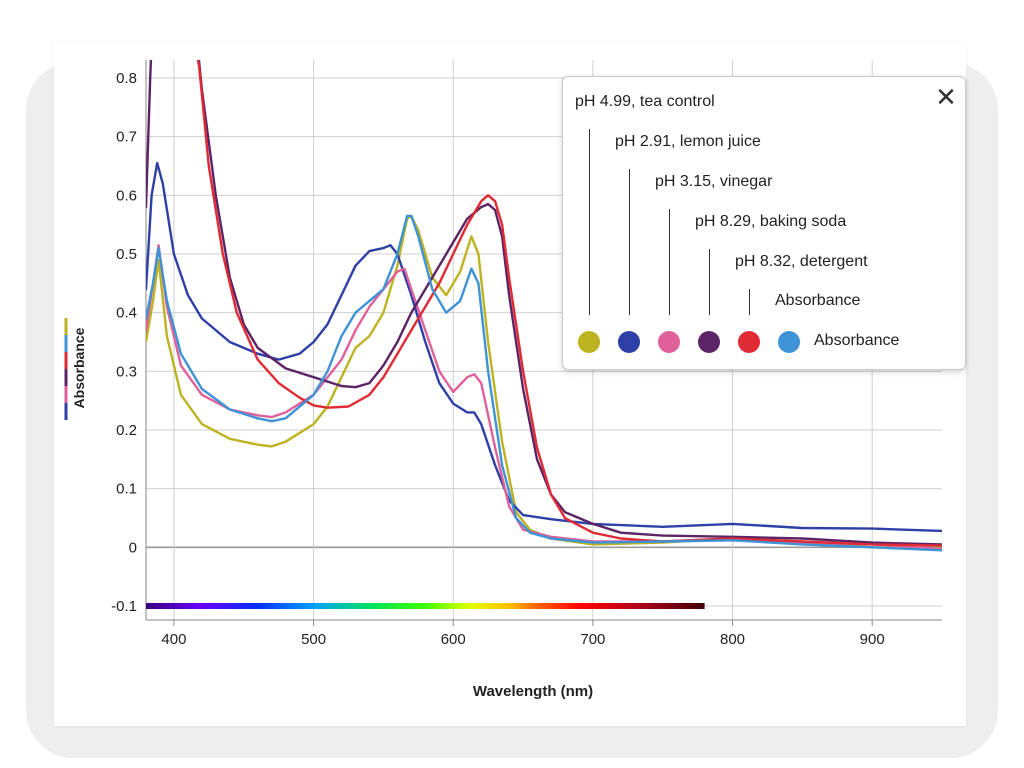  I want to click on legend-entry-detergent: pH 8.32, detergent, so click(801, 261).